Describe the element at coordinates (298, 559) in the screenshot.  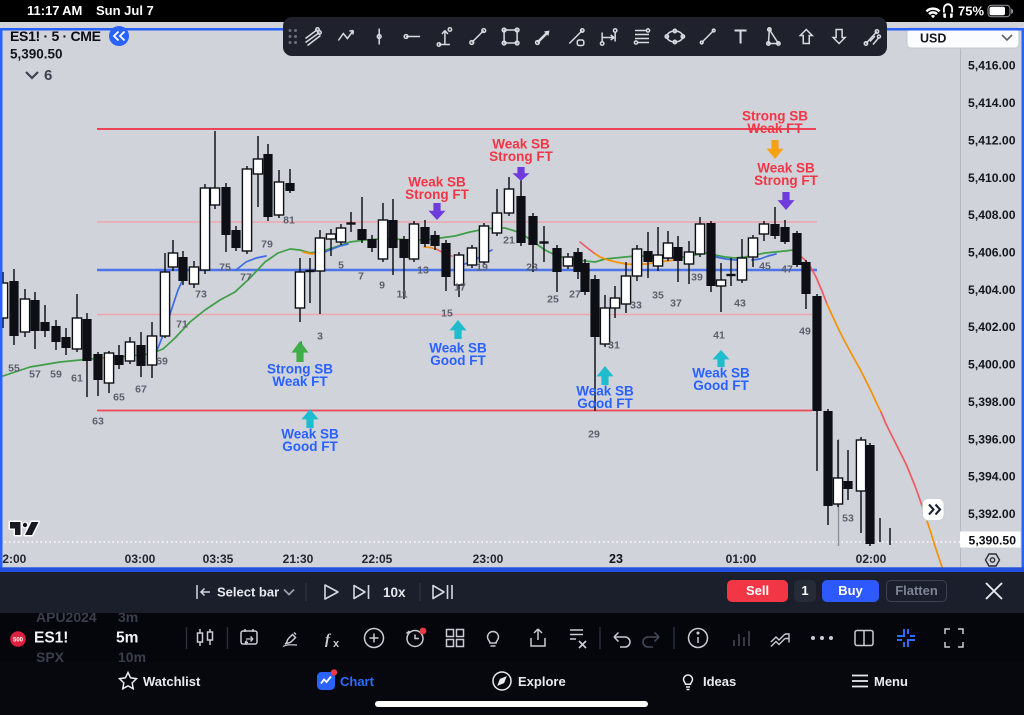
I see `svg-text: 21:30` at that location.